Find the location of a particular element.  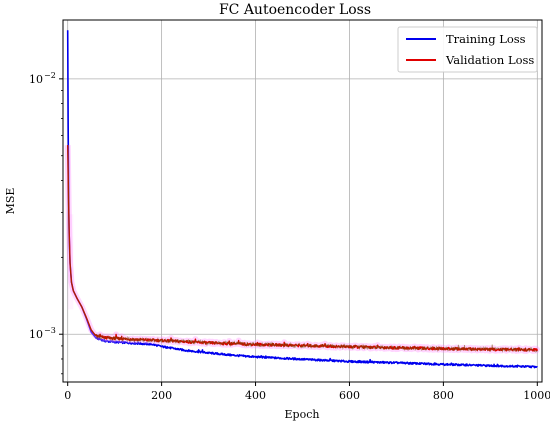

y-tick-exponent: −3 is located at coordinates (50, 330).